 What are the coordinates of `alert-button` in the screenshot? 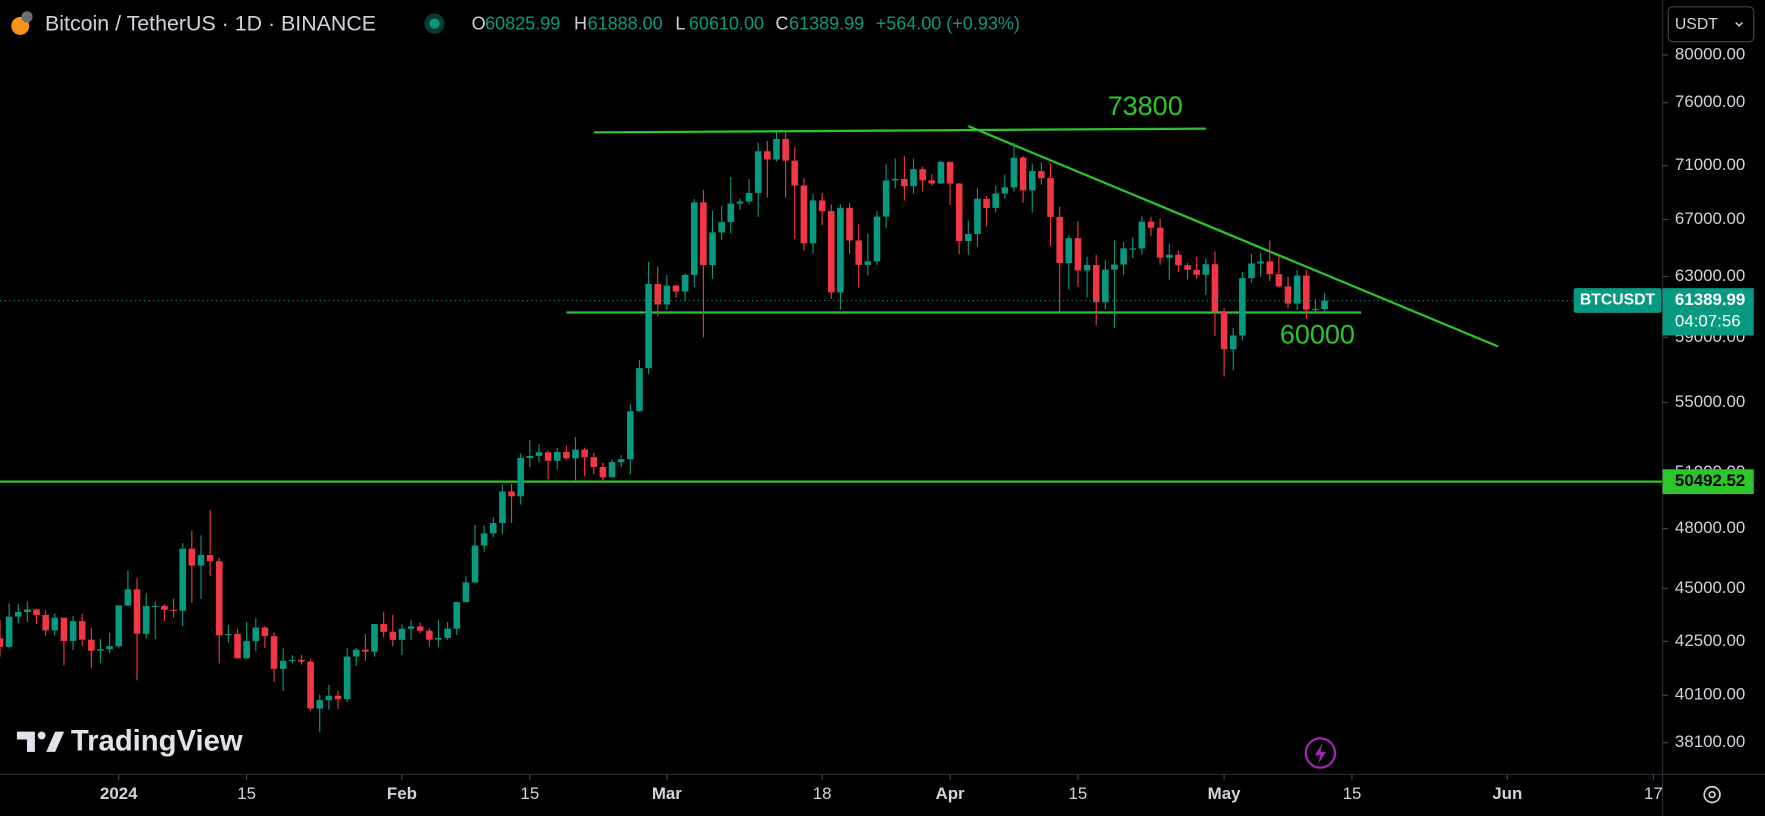 It's located at (1320, 753).